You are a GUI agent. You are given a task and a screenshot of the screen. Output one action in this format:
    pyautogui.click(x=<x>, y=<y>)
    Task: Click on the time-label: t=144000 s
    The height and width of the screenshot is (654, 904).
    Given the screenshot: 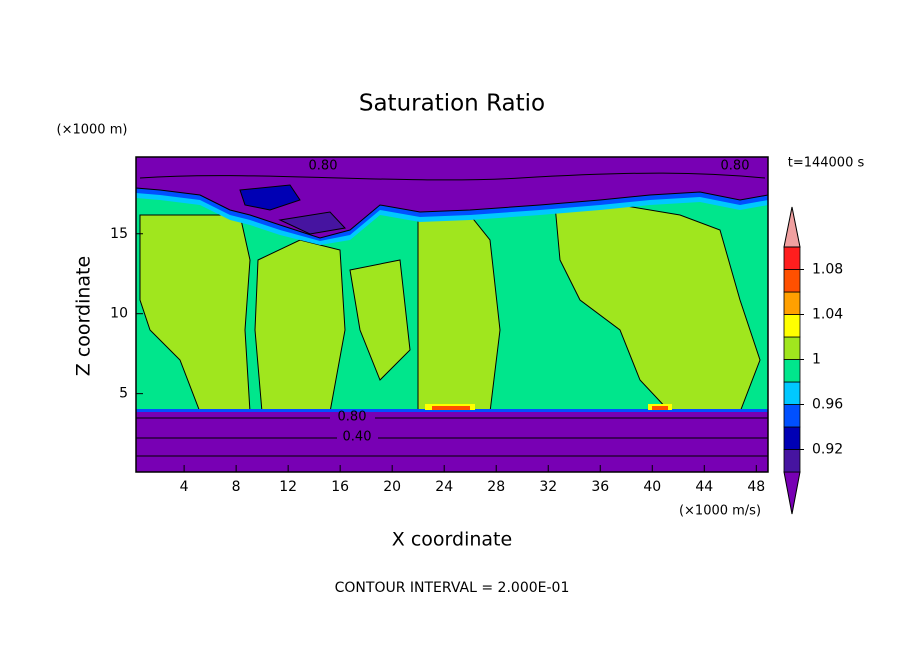 What is the action you would take?
    pyautogui.click(x=826, y=163)
    